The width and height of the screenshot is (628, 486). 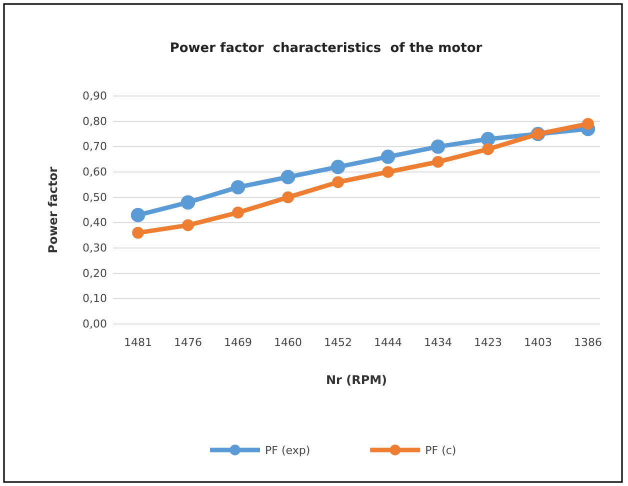 What do you see at coordinates (138, 342) in the screenshot?
I see `x-tick-label: 1481` at bounding box center [138, 342].